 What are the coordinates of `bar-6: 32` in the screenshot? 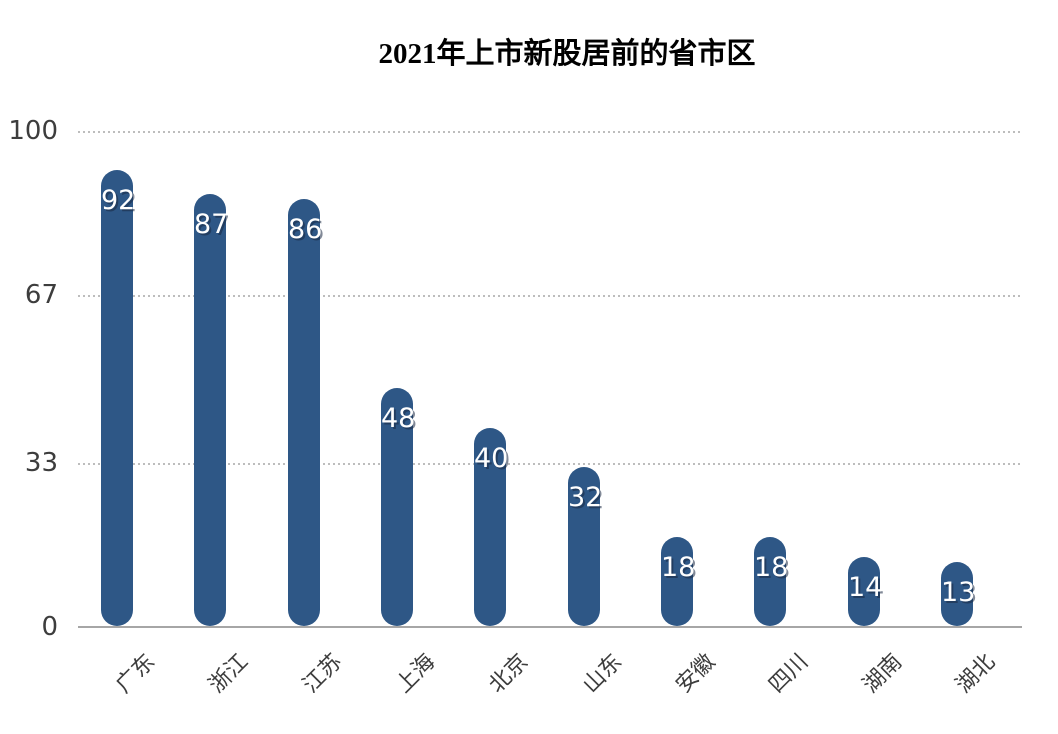 It's located at (585, 546).